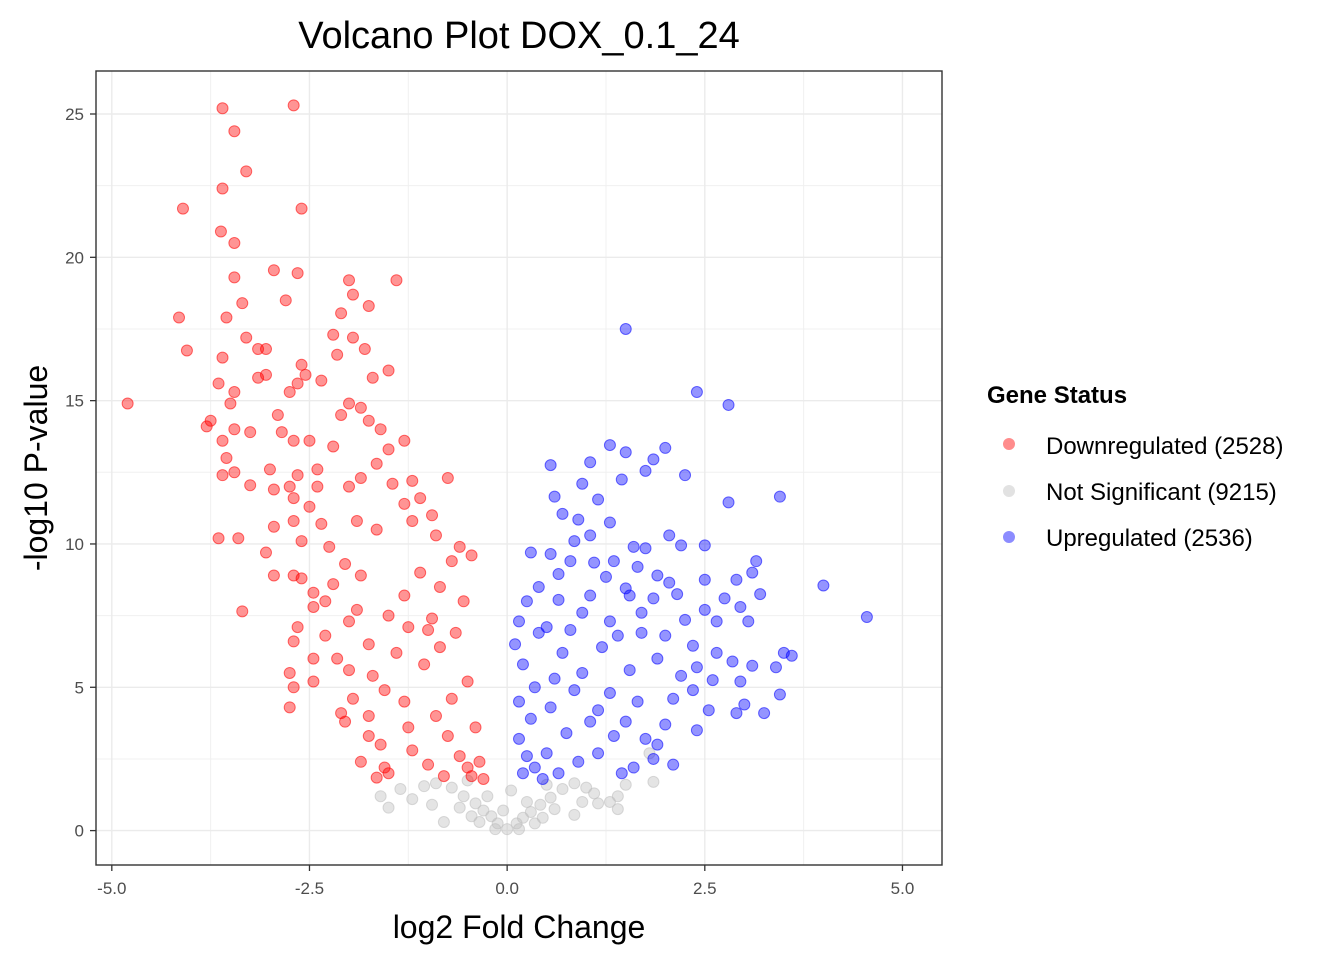 This screenshot has height=960, width=1344. What do you see at coordinates (519, 36) in the screenshot?
I see `chart-title: Volcano Plot DOX_0.1_24` at bounding box center [519, 36].